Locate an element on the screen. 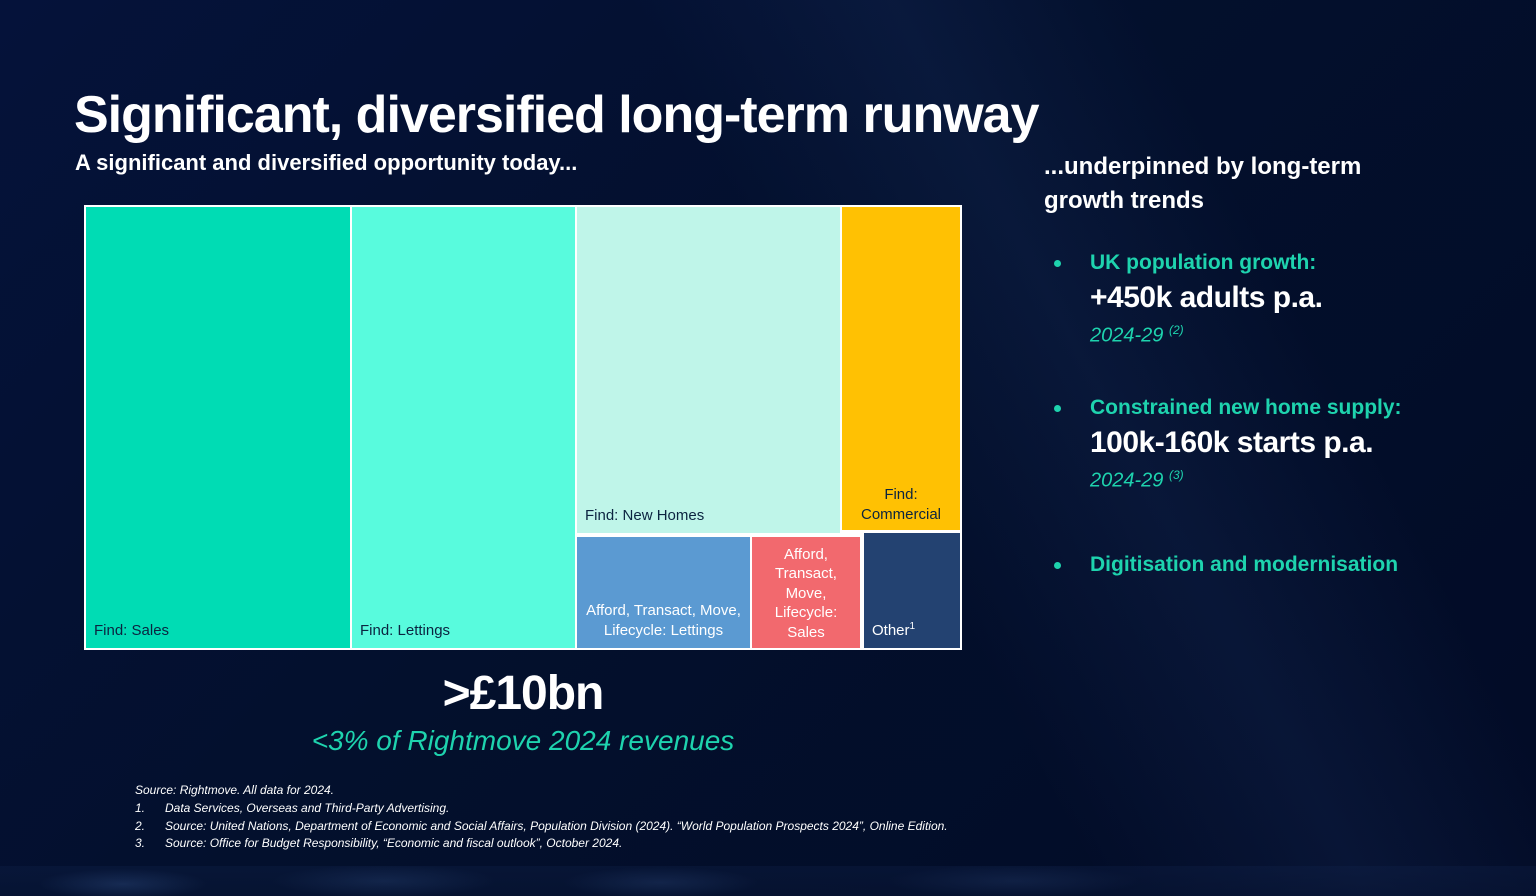 This screenshot has height=896, width=1536. bullet-label: UK population growth: is located at coordinates (1203, 263).